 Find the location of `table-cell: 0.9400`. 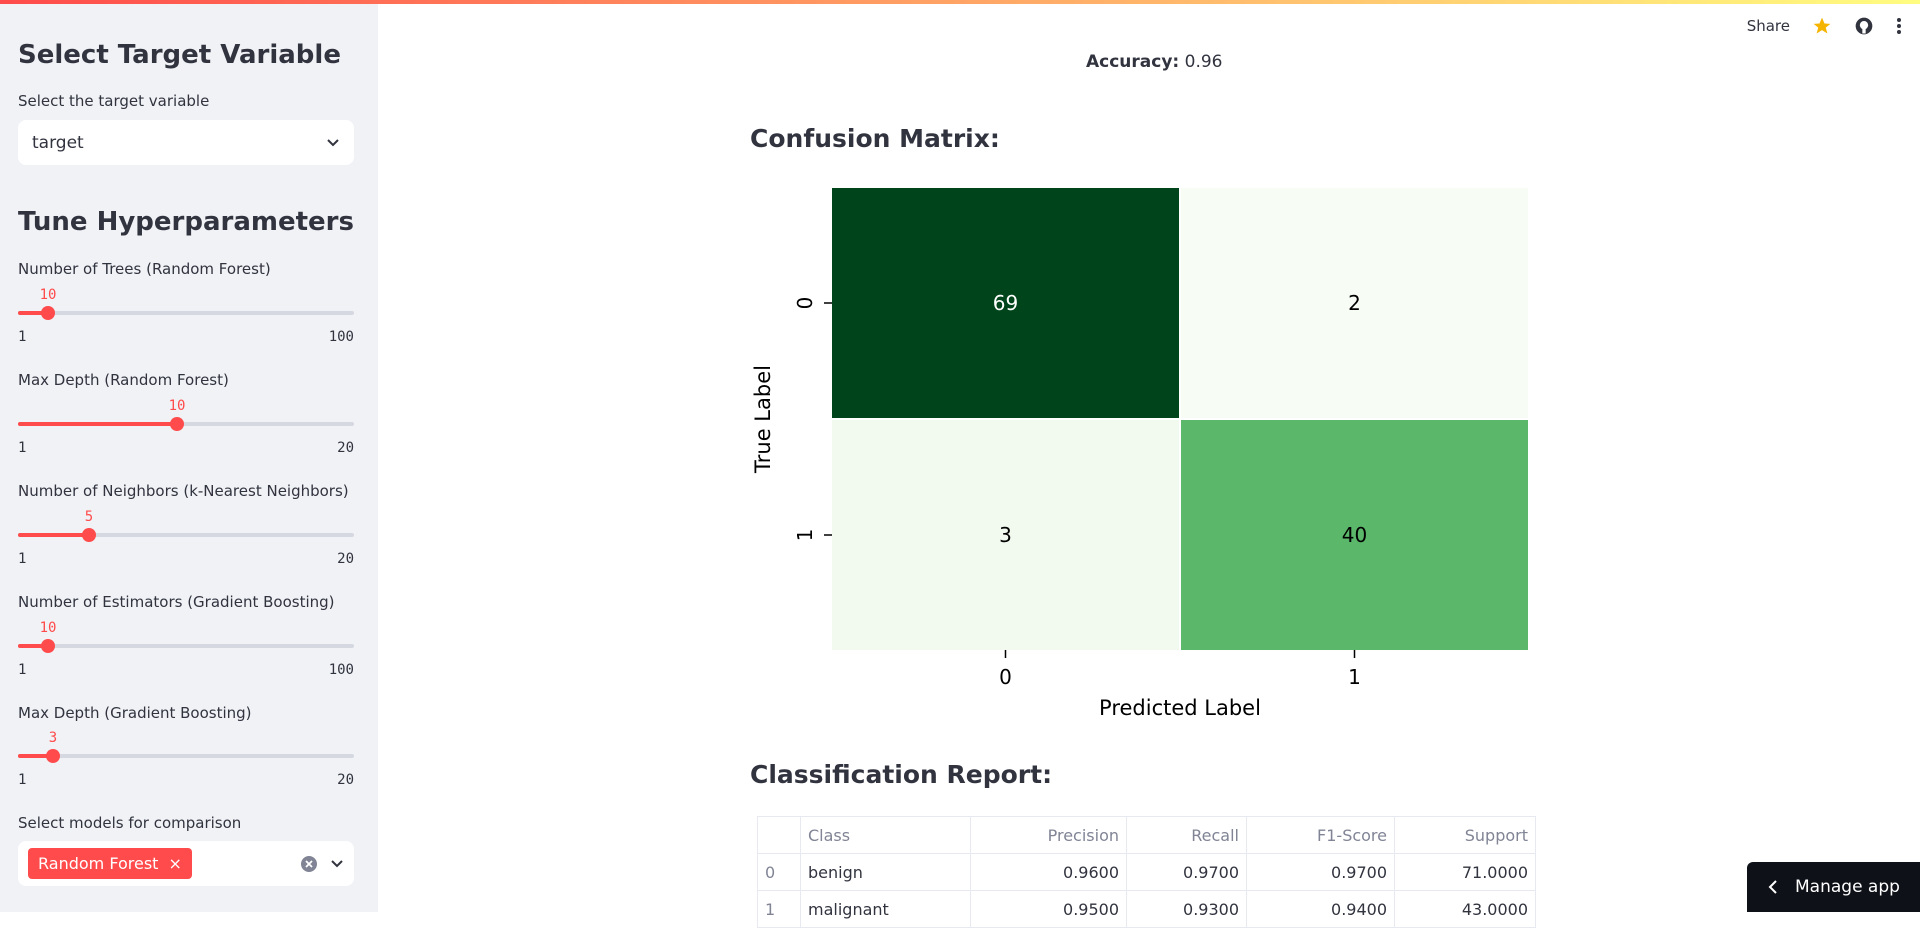

table-cell: 0.9400 is located at coordinates (1320, 909).